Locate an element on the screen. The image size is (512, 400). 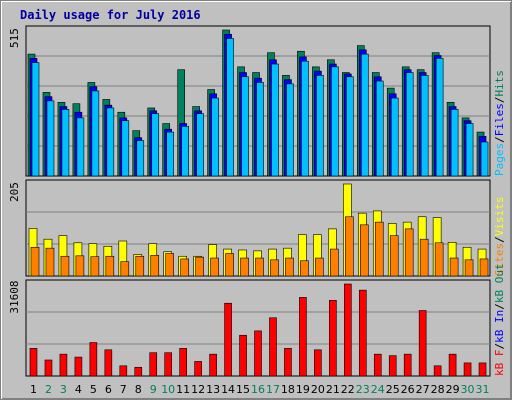
legend-kbout: kB Out is located at coordinates (499, 283).